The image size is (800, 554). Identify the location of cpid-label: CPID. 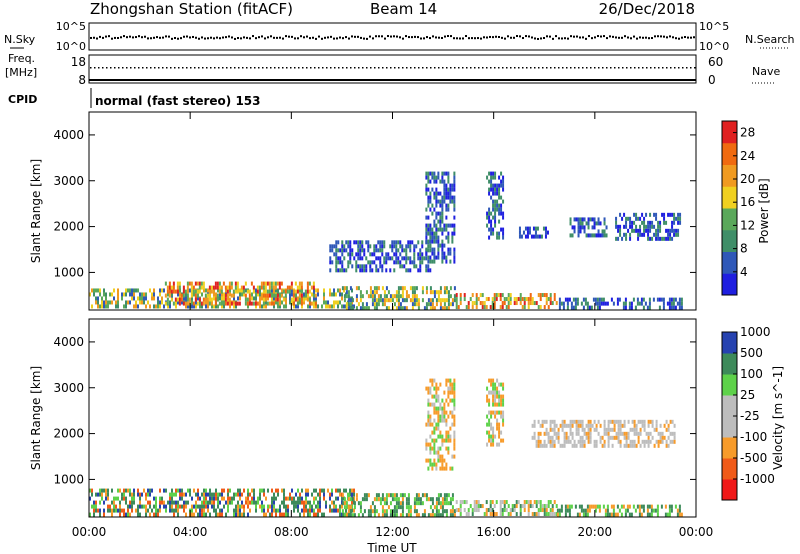
(22, 99).